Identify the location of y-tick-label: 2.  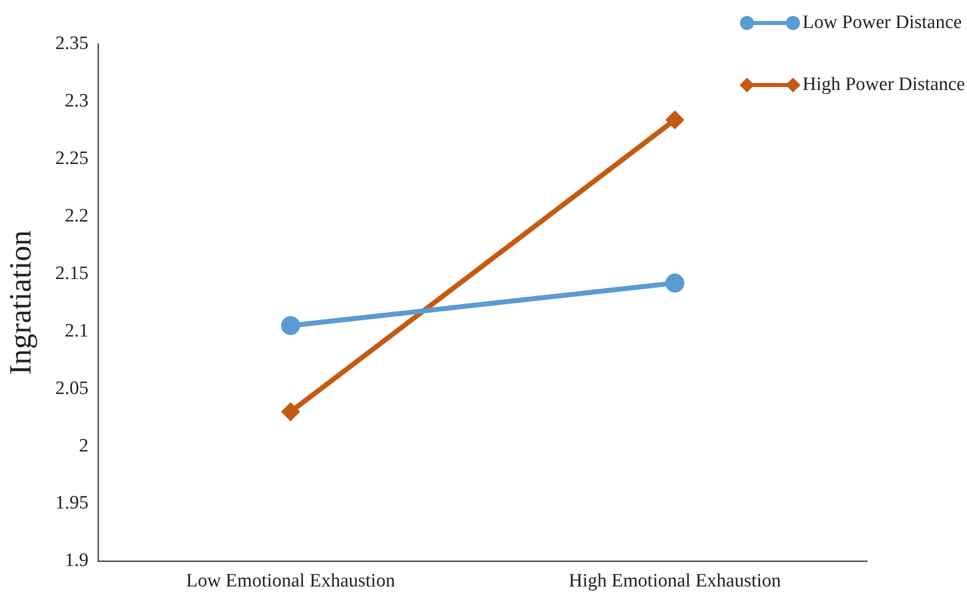
(83, 445).